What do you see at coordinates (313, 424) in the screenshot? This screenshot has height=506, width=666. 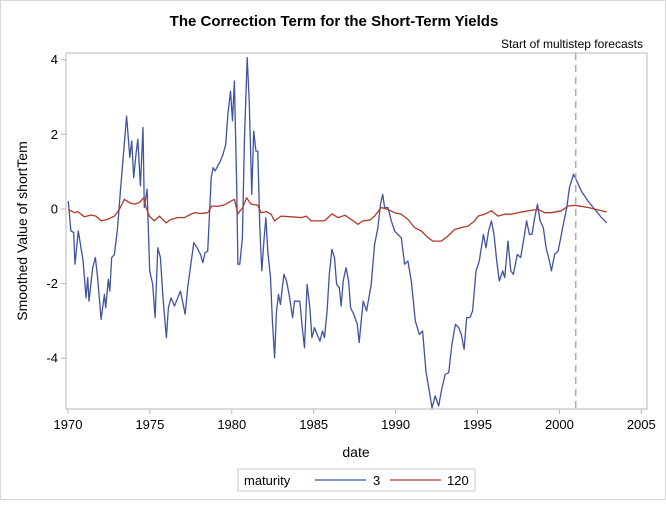 I see `x-tick-label: 1985` at bounding box center [313, 424].